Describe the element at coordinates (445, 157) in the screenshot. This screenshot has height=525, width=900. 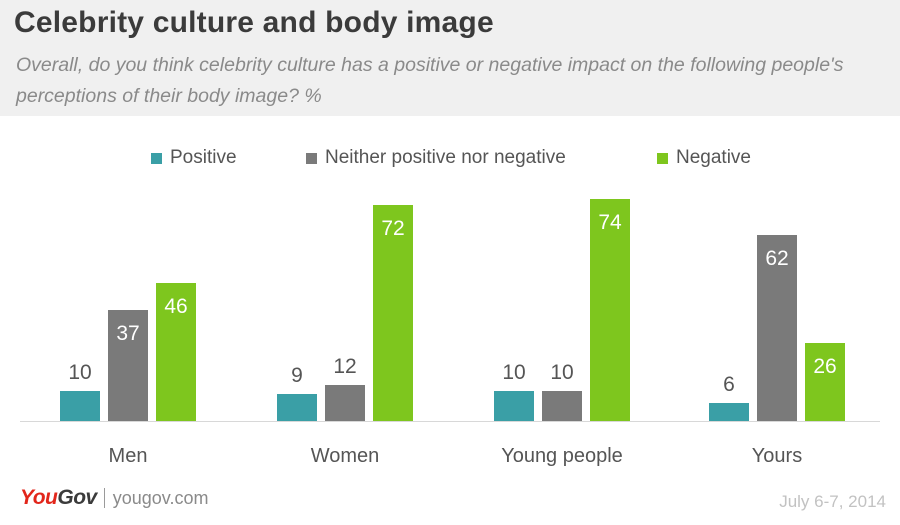
I see `legend-label-neither: Neither positive nor negative` at that location.